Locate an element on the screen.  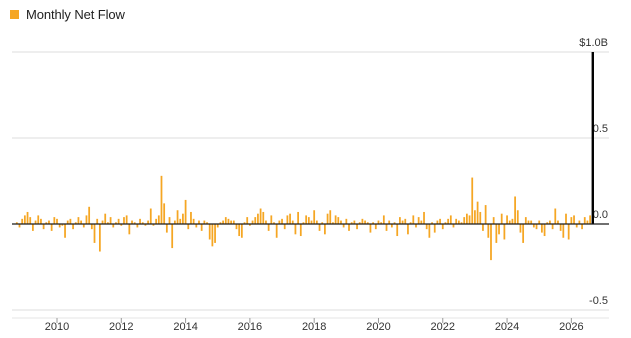
y-tick-label: -0.5 is located at coordinates (598, 301).